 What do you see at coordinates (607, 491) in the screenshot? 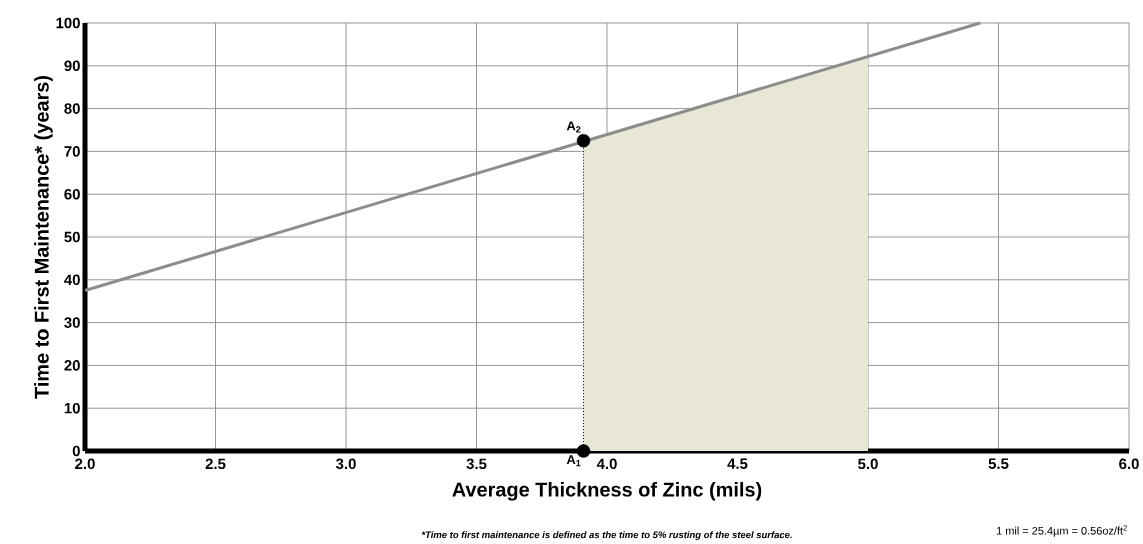
I see `x-axis-title: Average Thickness of Zinc (mils)` at bounding box center [607, 491].